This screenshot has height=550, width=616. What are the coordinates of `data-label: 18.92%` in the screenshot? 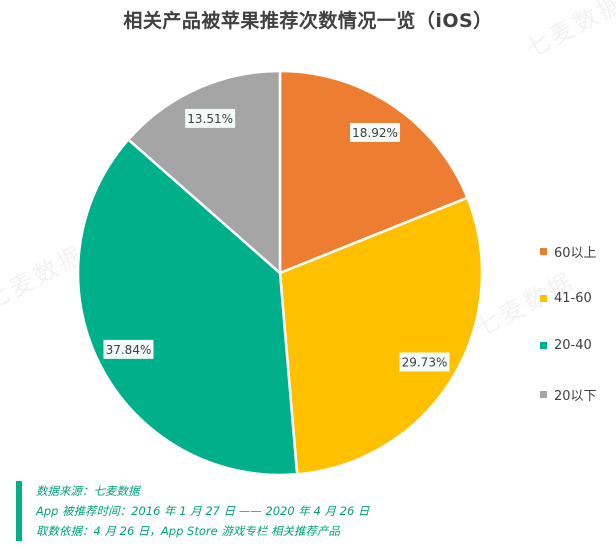 It's located at (375, 132).